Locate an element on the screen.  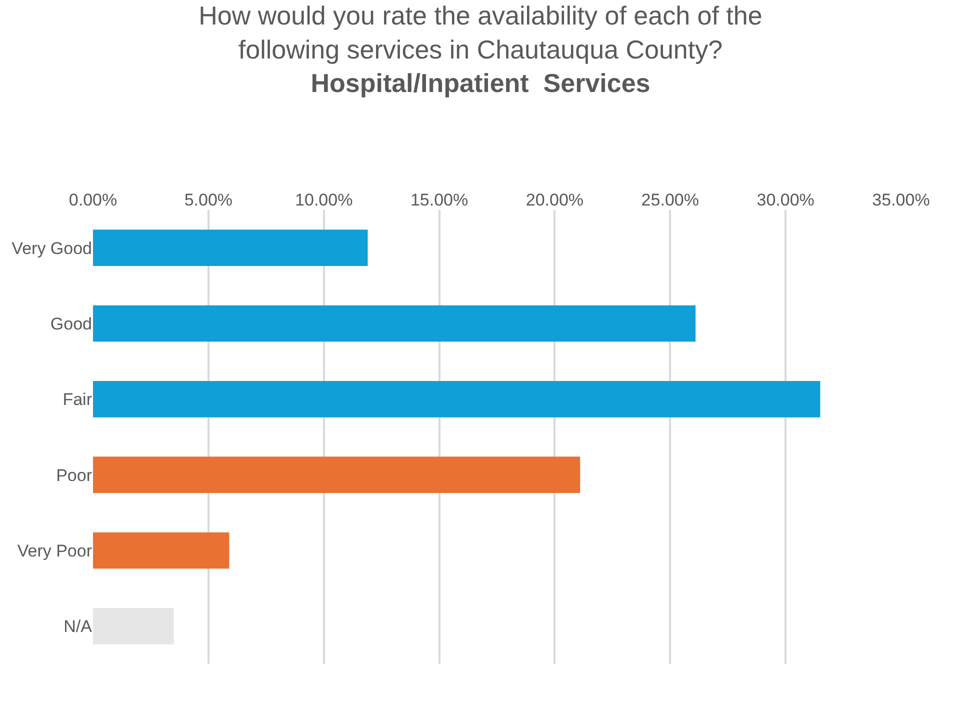
x-tick-label: 20.00% is located at coordinates (555, 200).